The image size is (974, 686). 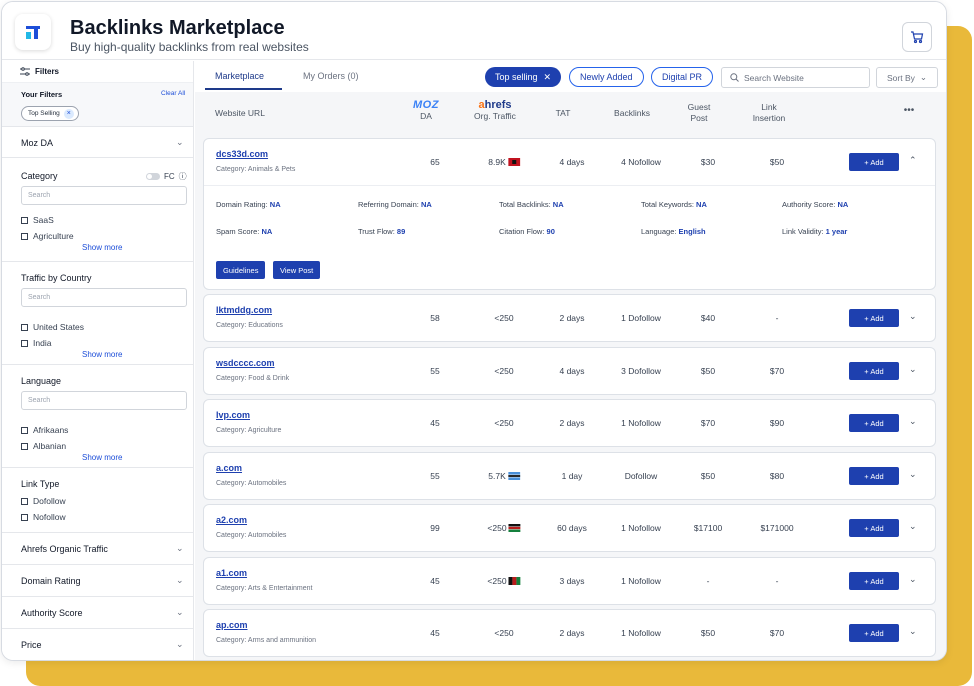 I want to click on checkbox-united-states: United States, so click(x=52, y=327).